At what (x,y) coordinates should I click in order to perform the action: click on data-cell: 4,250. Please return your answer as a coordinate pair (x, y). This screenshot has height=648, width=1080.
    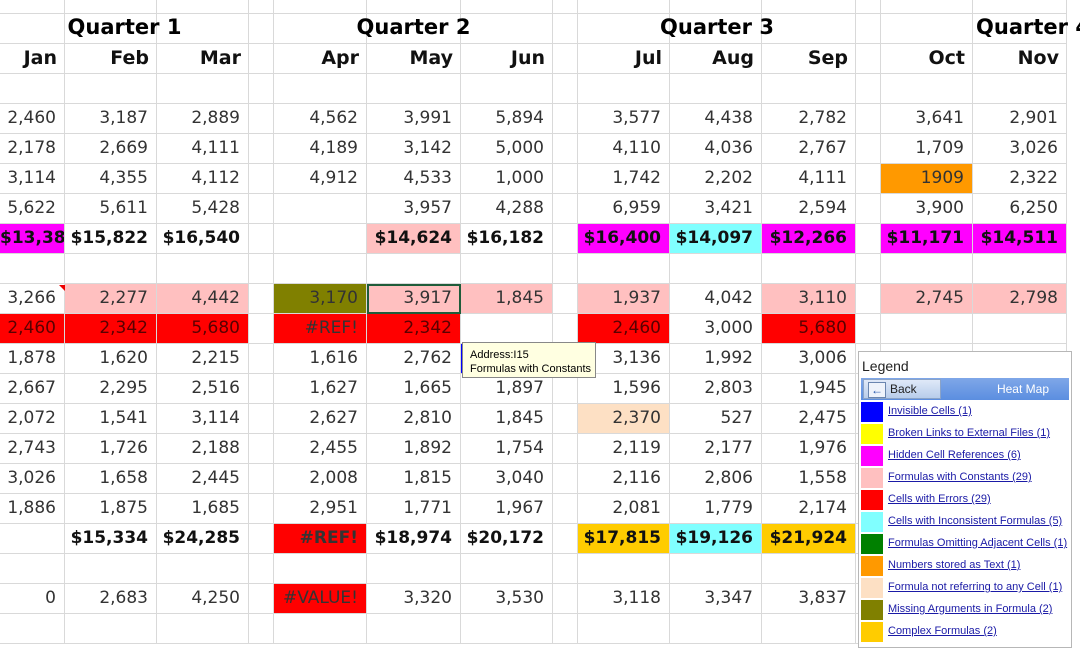
    Looking at the image, I should click on (203, 599).